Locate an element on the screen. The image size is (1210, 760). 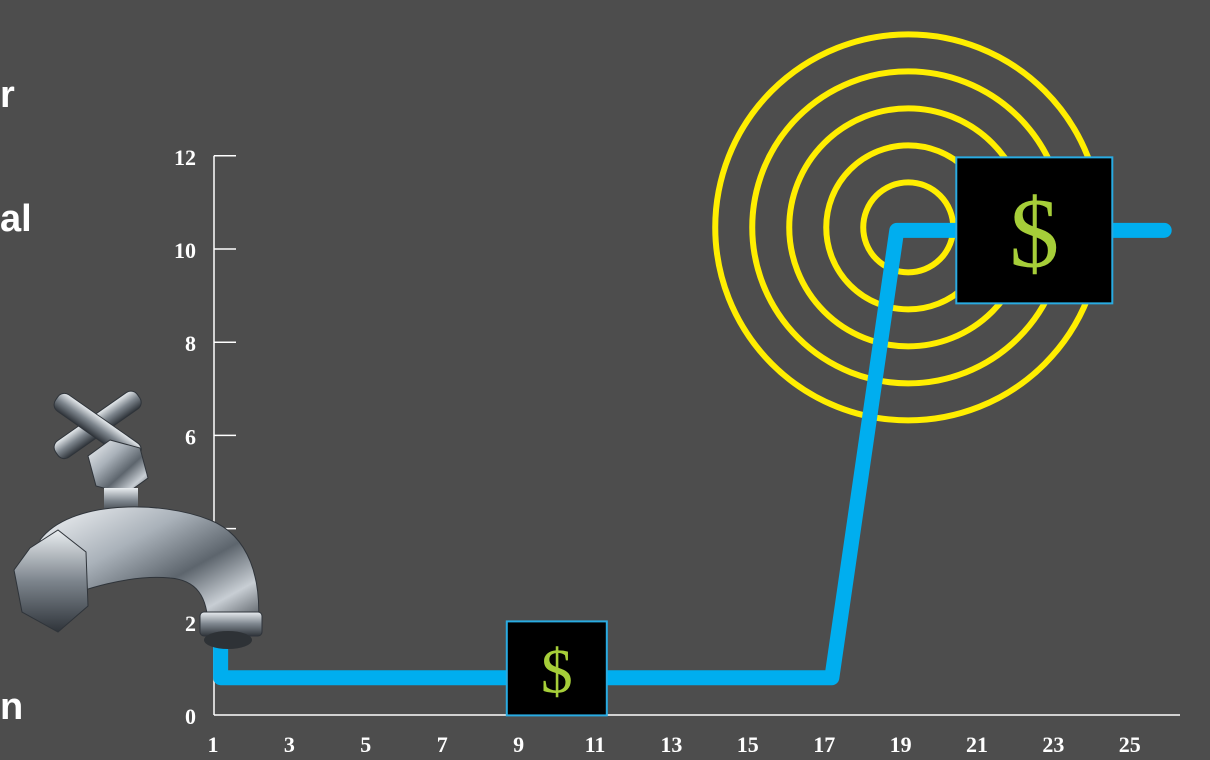
x-tick-label: 21 is located at coordinates (977, 744).